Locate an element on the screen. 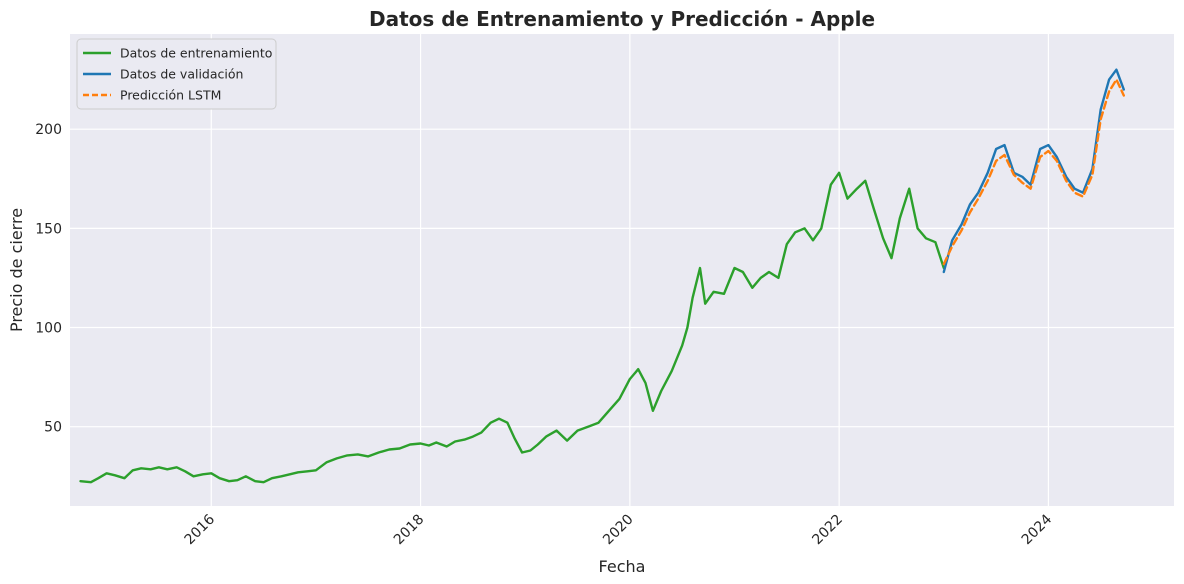 The width and height of the screenshot is (1184, 584). x-axis-ticks: 2016 2018 2020 2022 2024 is located at coordinates (619, 529).